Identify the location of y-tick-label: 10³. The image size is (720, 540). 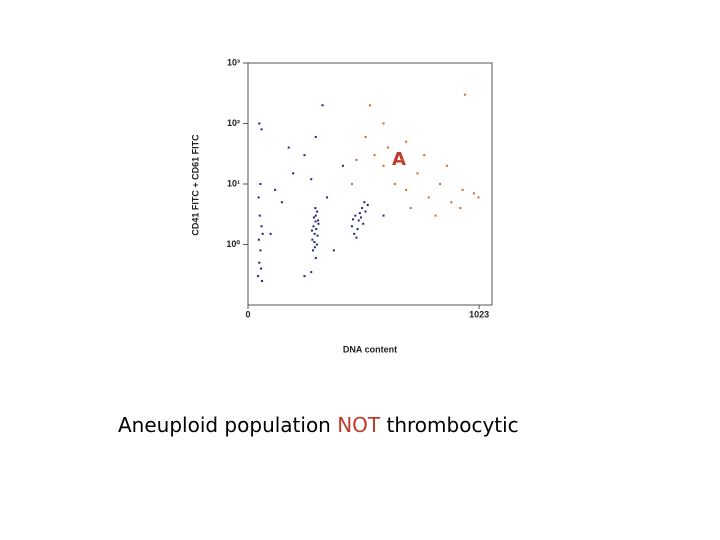
(233, 62).